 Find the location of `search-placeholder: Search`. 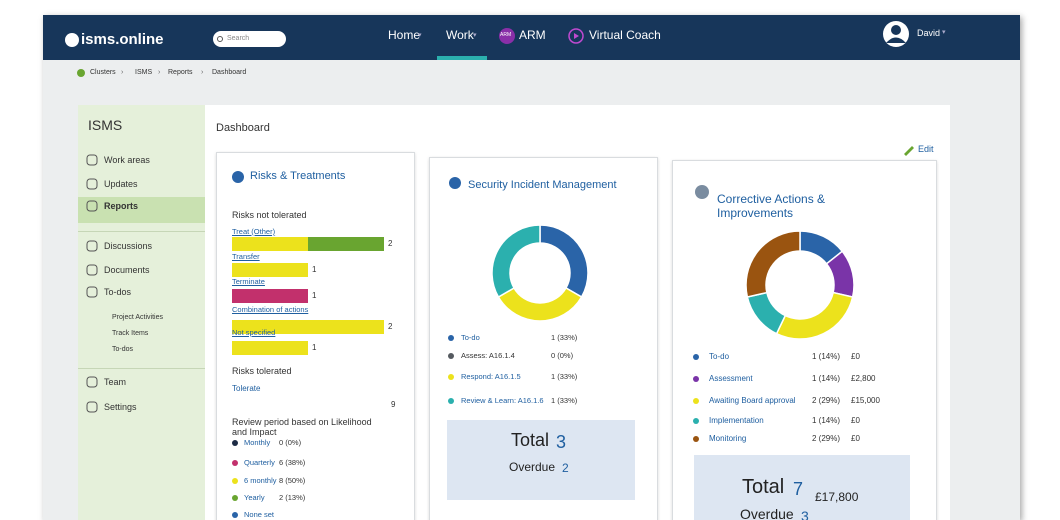

search-placeholder: Search is located at coordinates (238, 38).